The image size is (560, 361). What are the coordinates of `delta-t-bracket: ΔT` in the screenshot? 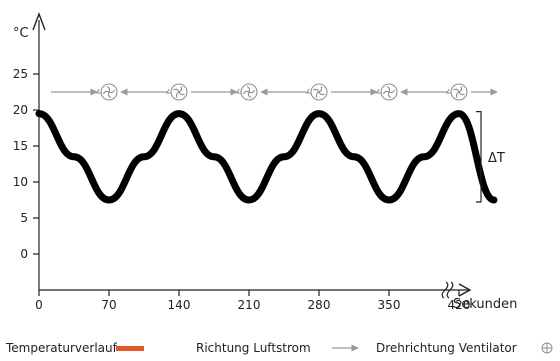 It's located at (490, 157).